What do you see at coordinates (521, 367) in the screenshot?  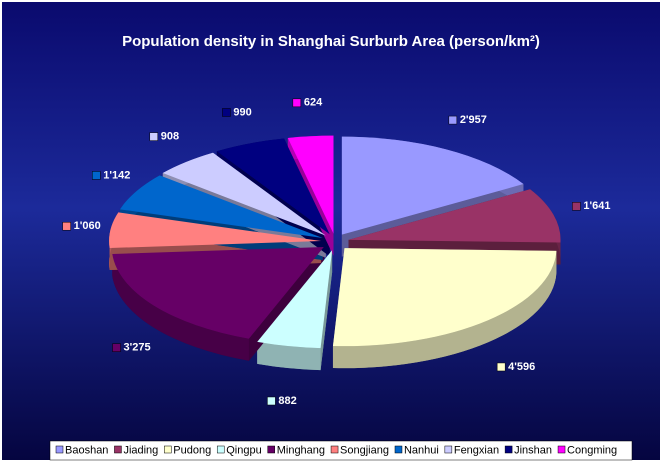 I see `data-label: 4'596` at bounding box center [521, 367].